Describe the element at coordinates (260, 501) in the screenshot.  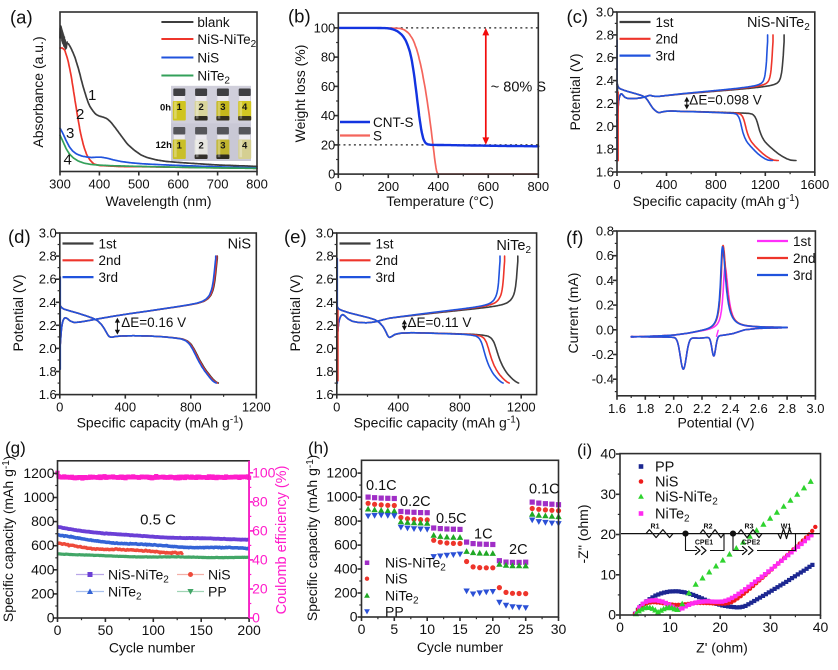
I see `svg-text: 80` at that location.